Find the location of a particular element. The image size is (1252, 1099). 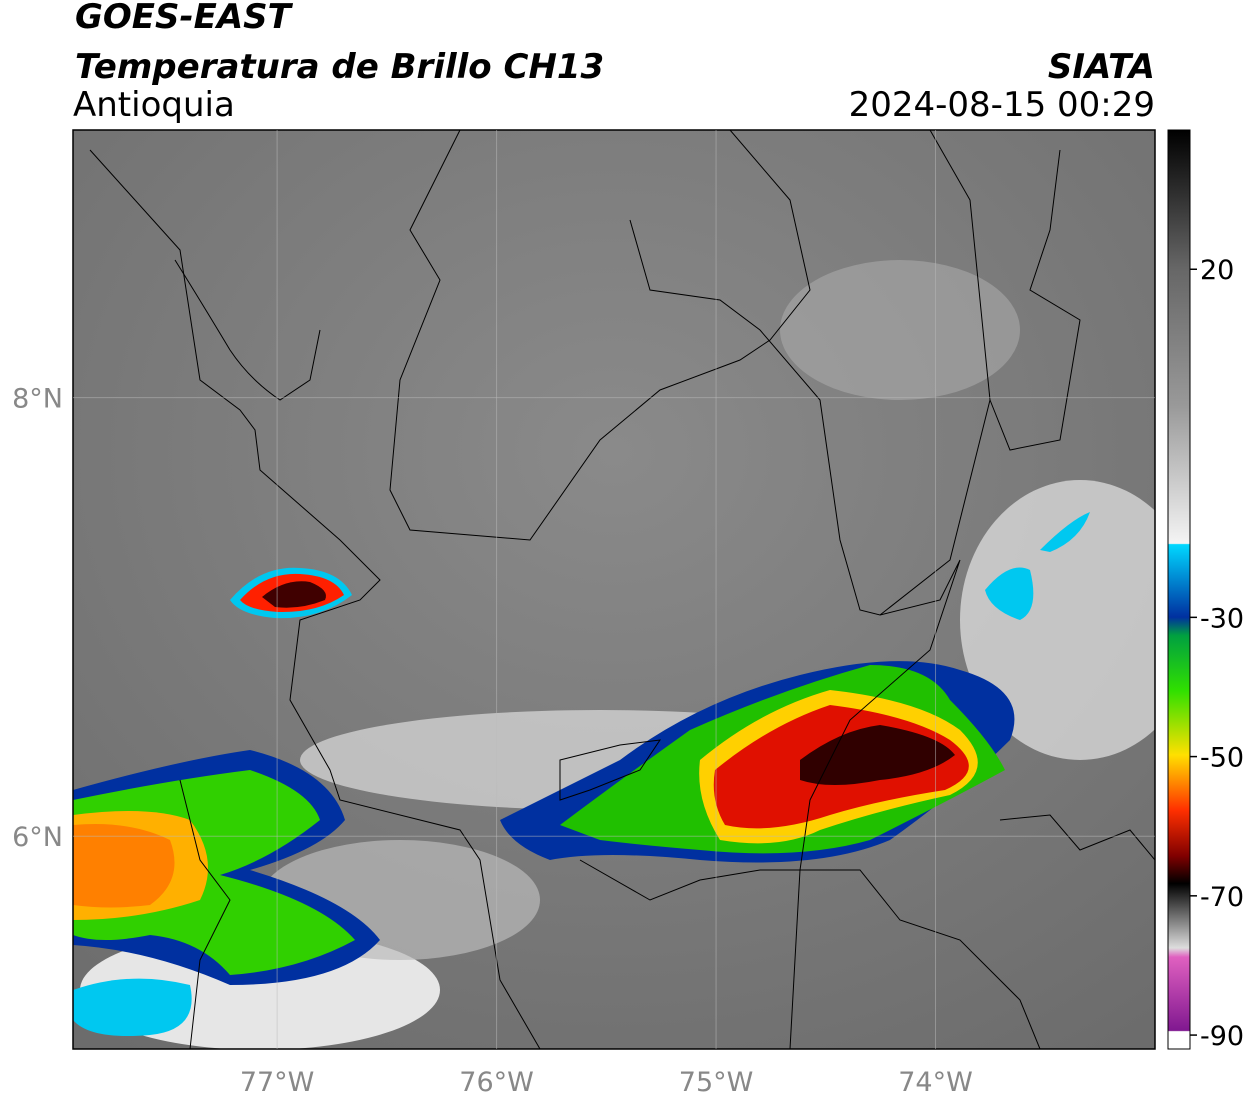

colorbar-tick-label: 20 is located at coordinates (1217, 270).